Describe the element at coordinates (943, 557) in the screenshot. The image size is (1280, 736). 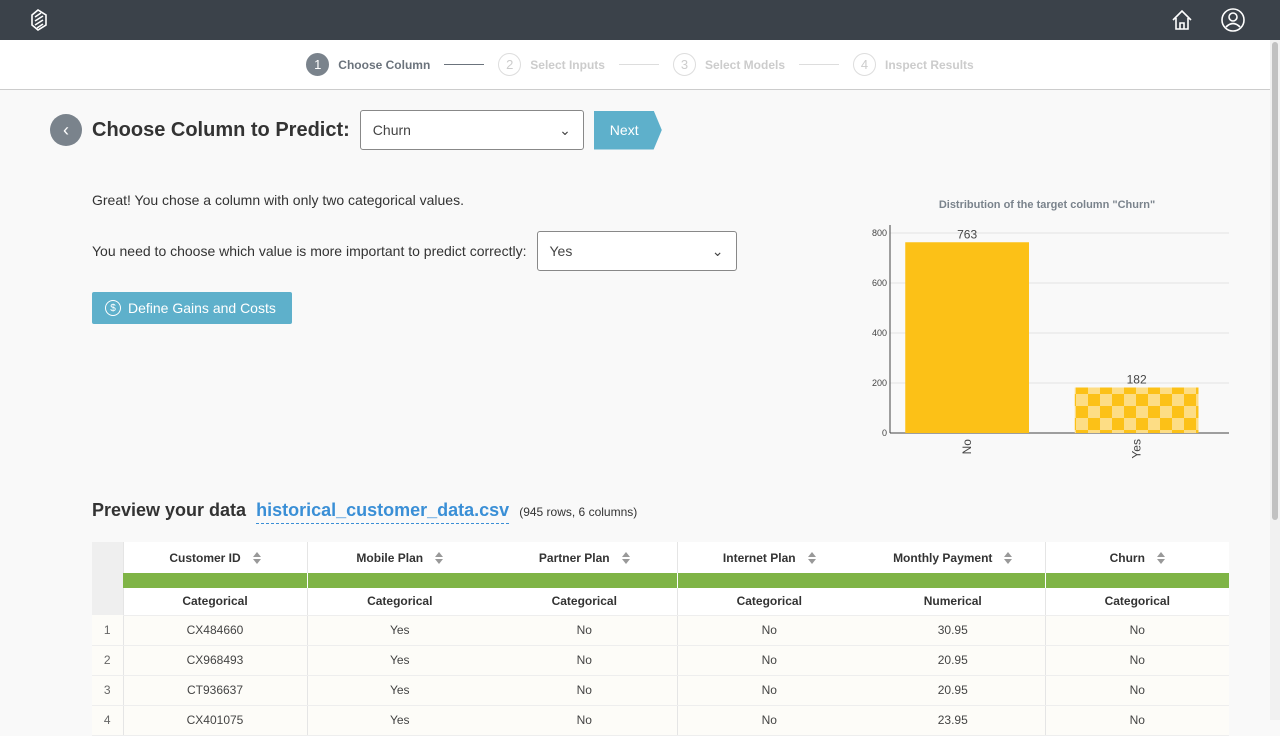
I see `column-header-label: Monthly Payment` at that location.